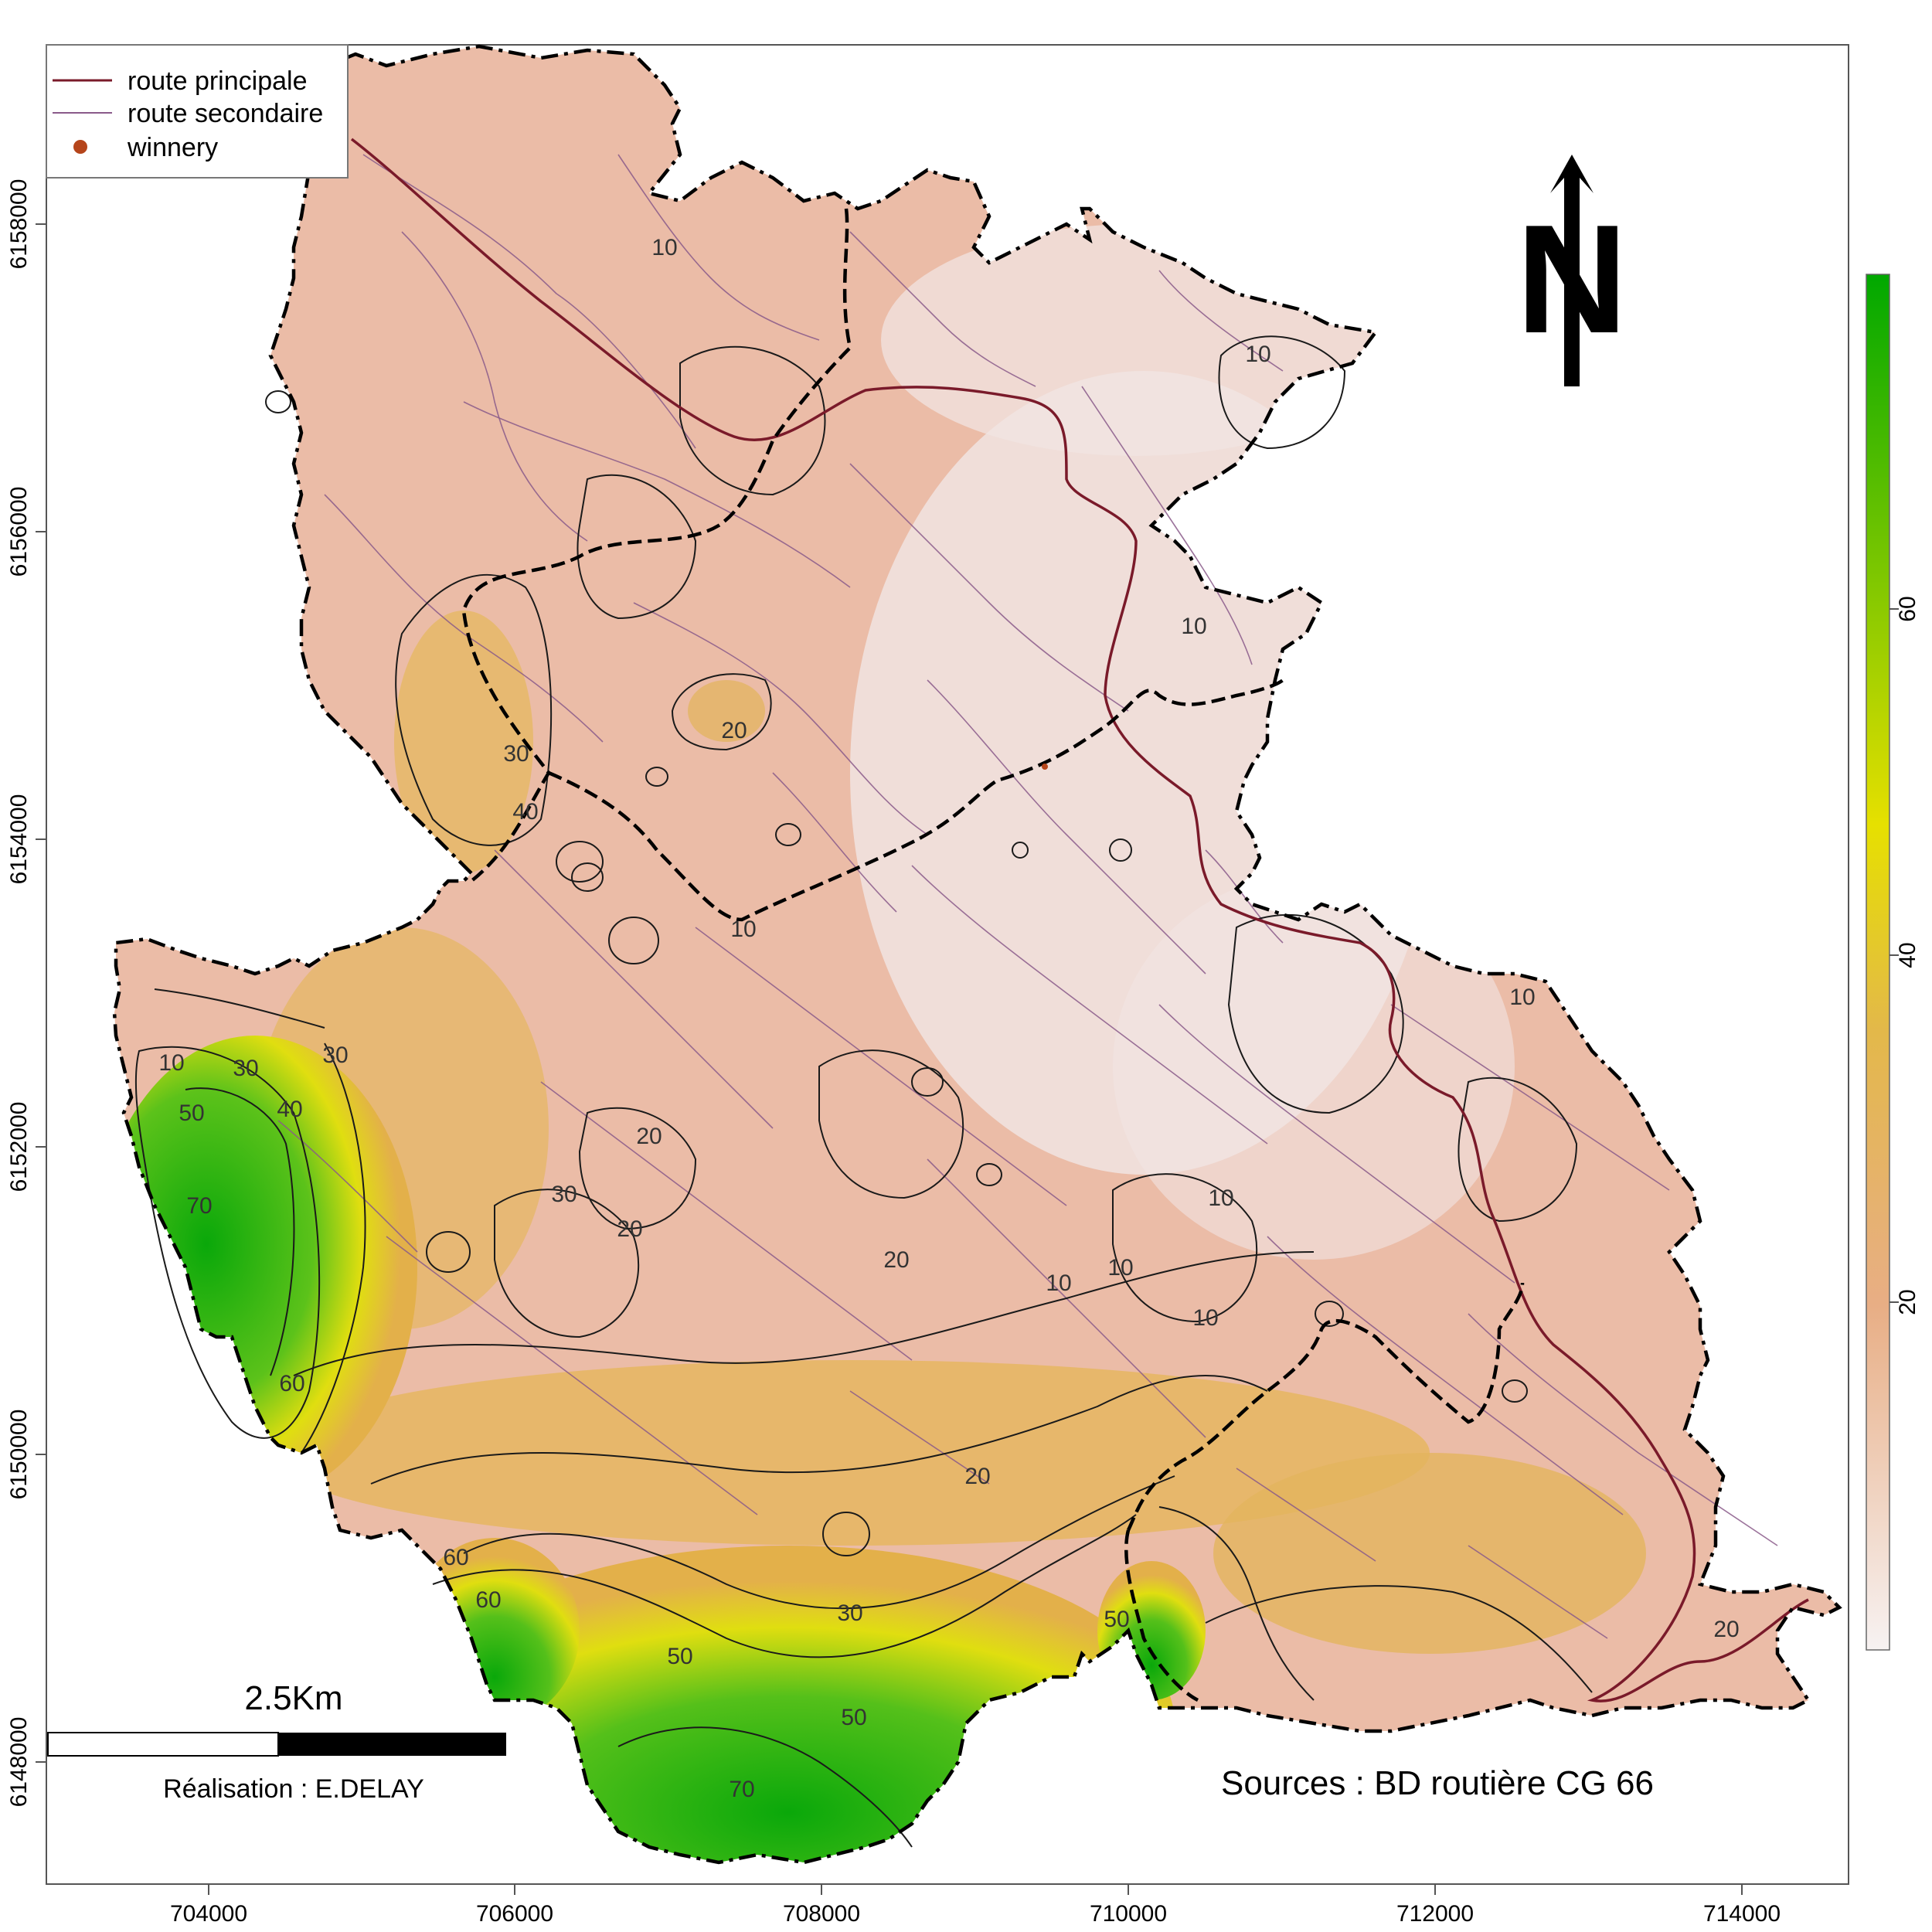  Describe the element at coordinates (1438, 1783) in the screenshot. I see `sources-text: Sources : BD routière CG 66` at that location.